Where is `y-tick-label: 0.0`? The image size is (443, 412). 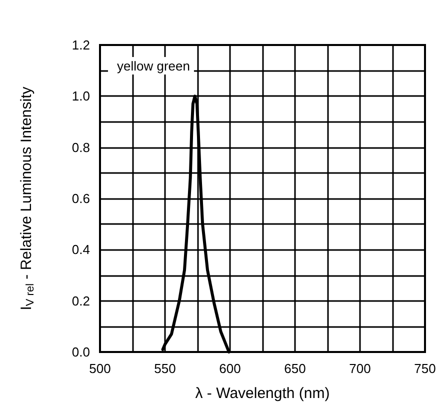 y-tick-label: 0.0 is located at coordinates (81, 352).